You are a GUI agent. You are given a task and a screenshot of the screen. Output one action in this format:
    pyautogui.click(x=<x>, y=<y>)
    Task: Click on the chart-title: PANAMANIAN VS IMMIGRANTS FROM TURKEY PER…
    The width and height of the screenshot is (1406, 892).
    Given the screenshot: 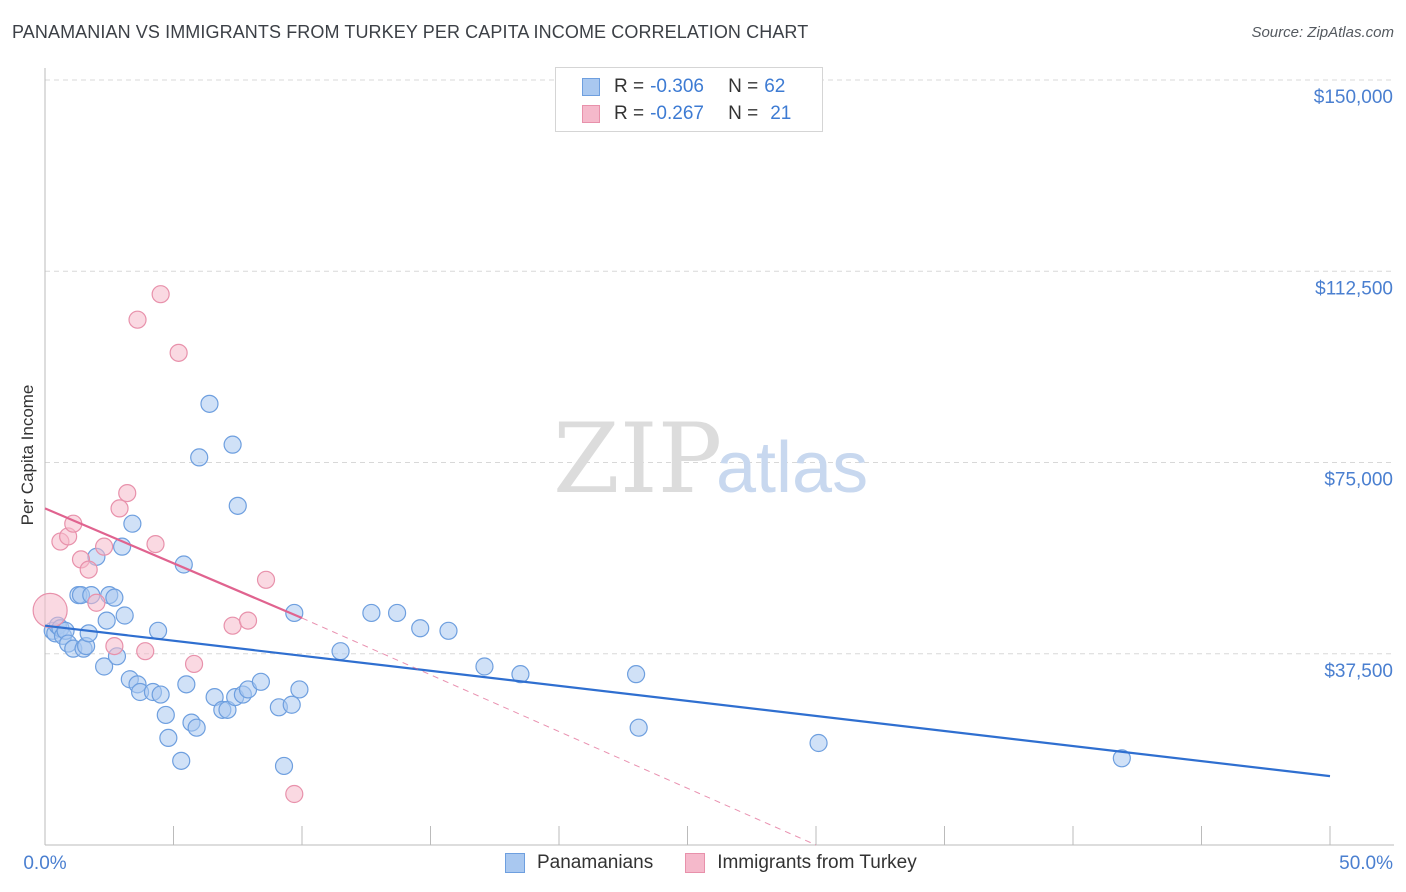 What is the action you would take?
    pyautogui.click(x=410, y=32)
    